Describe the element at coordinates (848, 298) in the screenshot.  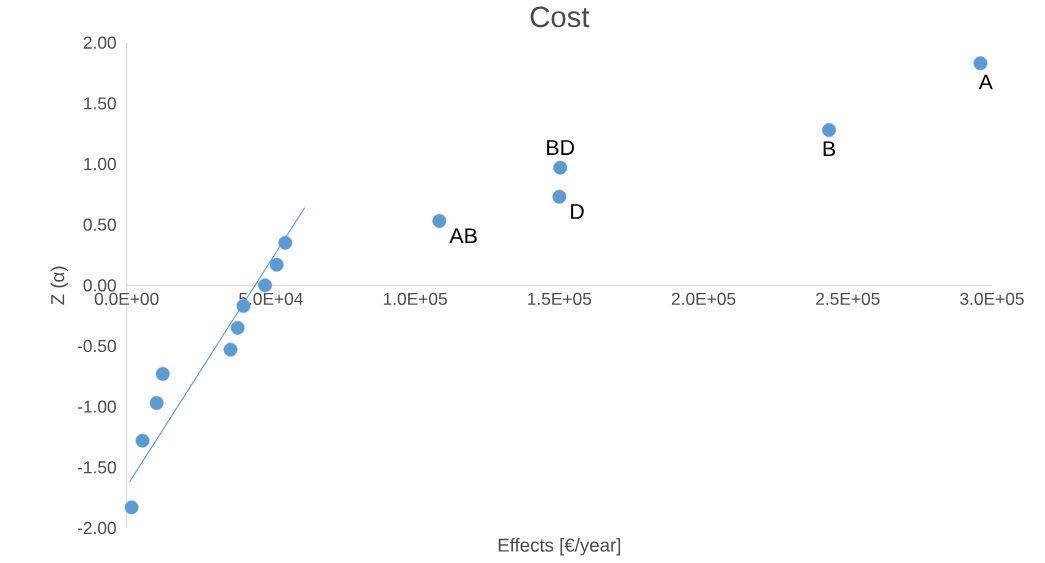
I see `x-tick-label: 2.5E+05` at that location.